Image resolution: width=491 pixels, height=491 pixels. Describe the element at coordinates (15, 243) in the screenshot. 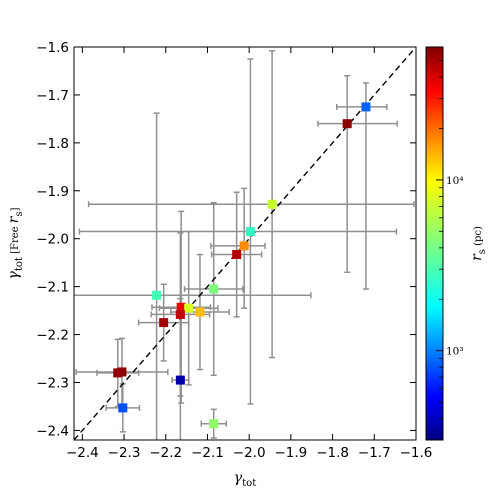

I see `y-axis-label: γtot [Free rs]` at that location.